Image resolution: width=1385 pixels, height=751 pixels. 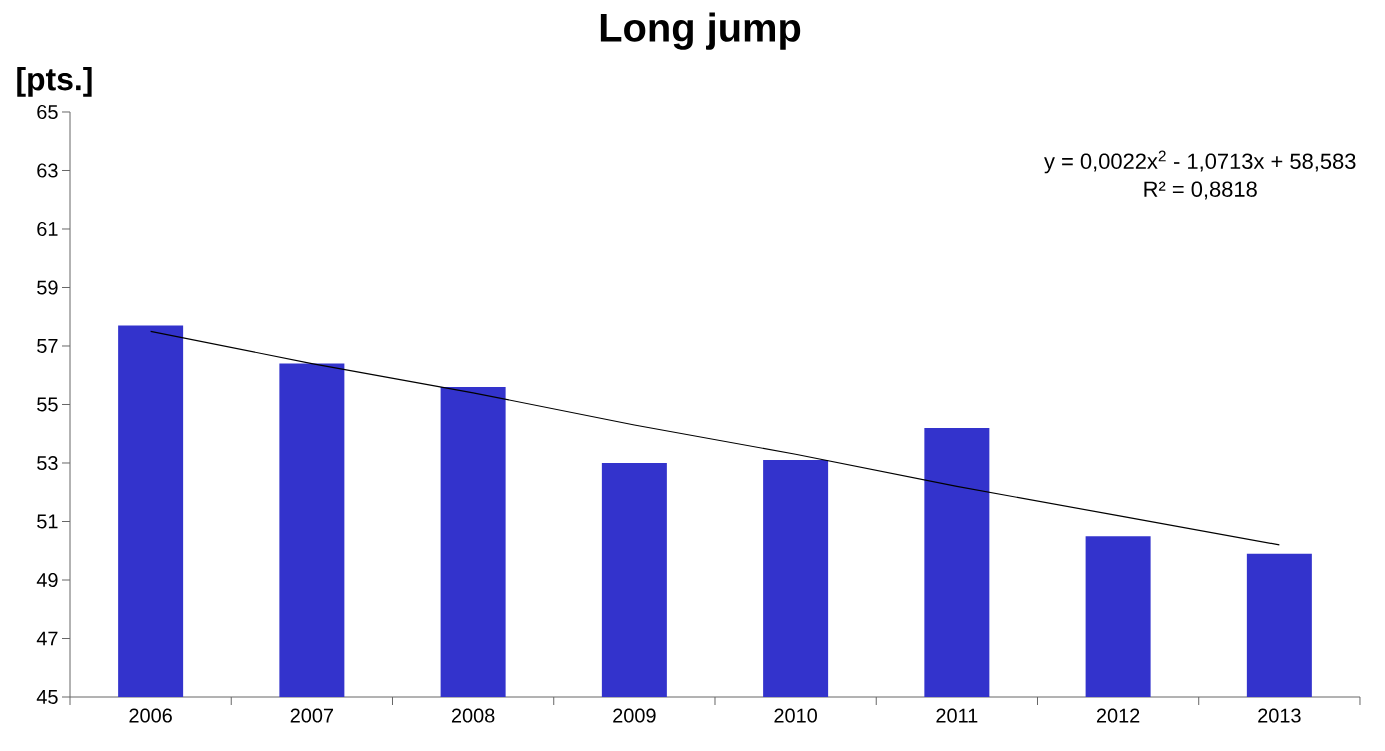 What do you see at coordinates (150, 715) in the screenshot?
I see `x-tick-label: 2006` at bounding box center [150, 715].